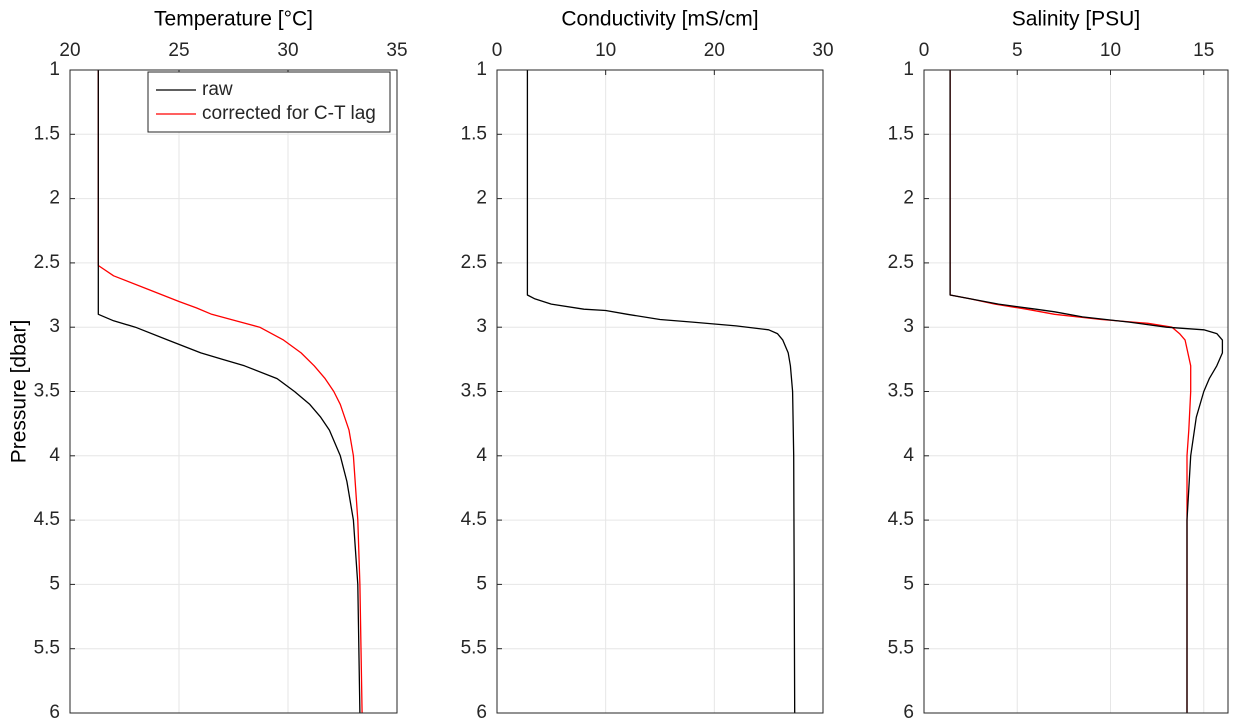  Describe the element at coordinates (217, 89) in the screenshot. I see `legend-label: raw` at that location.